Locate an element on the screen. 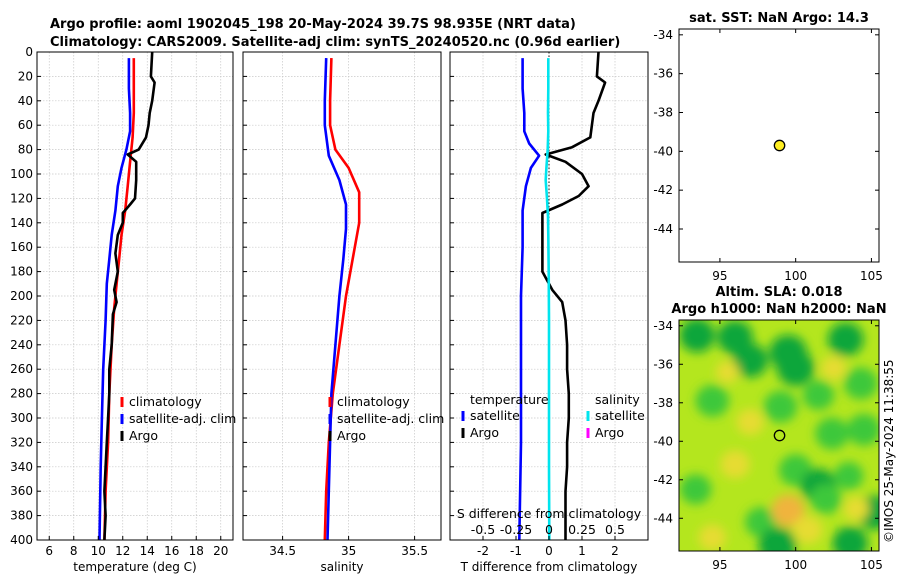  legend-label: satellite is located at coordinates (495, 415).